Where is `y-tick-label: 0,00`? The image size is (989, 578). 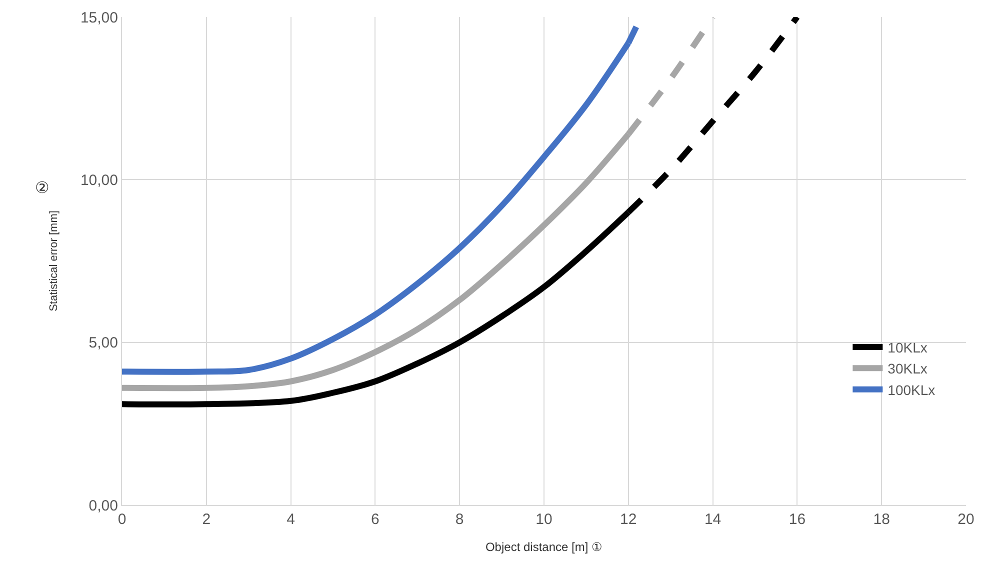 y-tick-label: 0,00 is located at coordinates (103, 505).